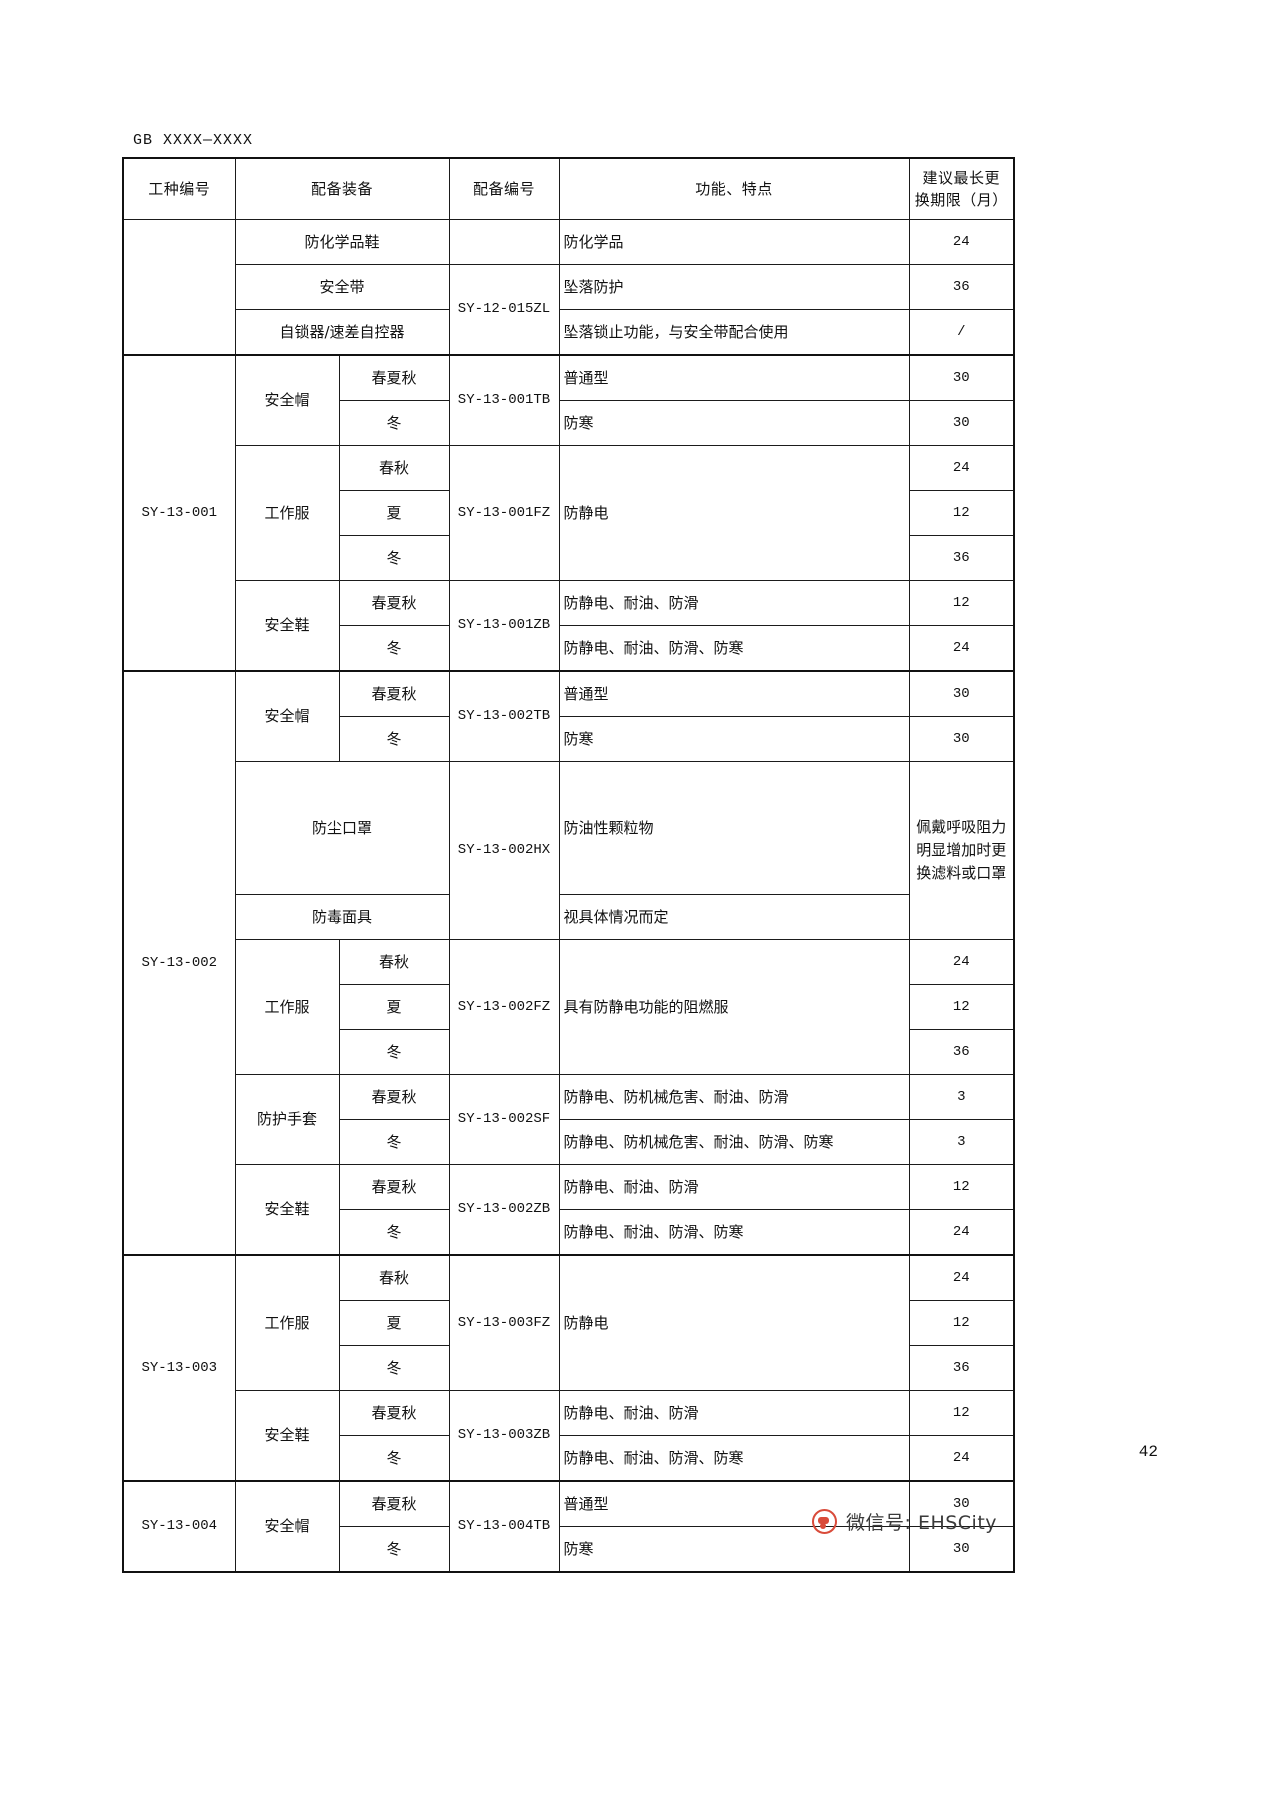  Describe the element at coordinates (504, 1210) in the screenshot. I see `cell-equipment-code: SY-13-002ZB` at that location.